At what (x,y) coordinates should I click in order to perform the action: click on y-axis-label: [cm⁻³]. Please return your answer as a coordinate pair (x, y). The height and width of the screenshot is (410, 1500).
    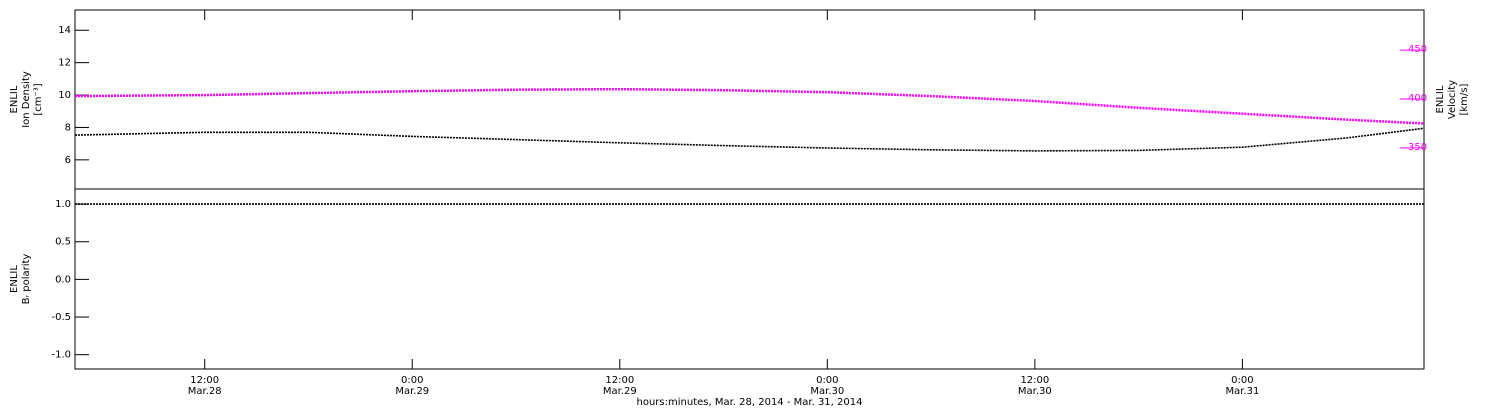
    Looking at the image, I should click on (38, 99).